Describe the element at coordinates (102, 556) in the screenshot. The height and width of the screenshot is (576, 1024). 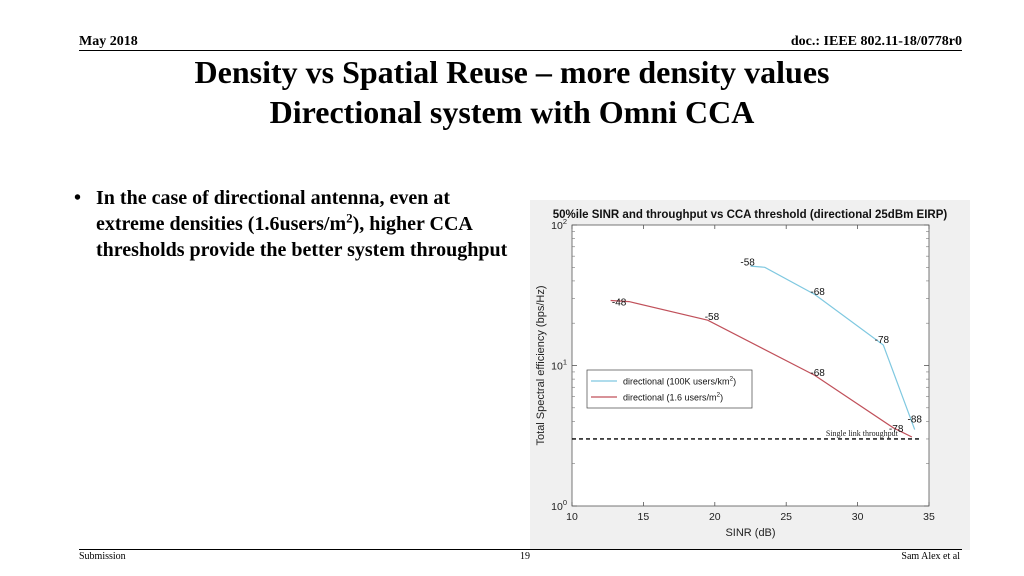
I see `footer-submission: Submission` at that location.